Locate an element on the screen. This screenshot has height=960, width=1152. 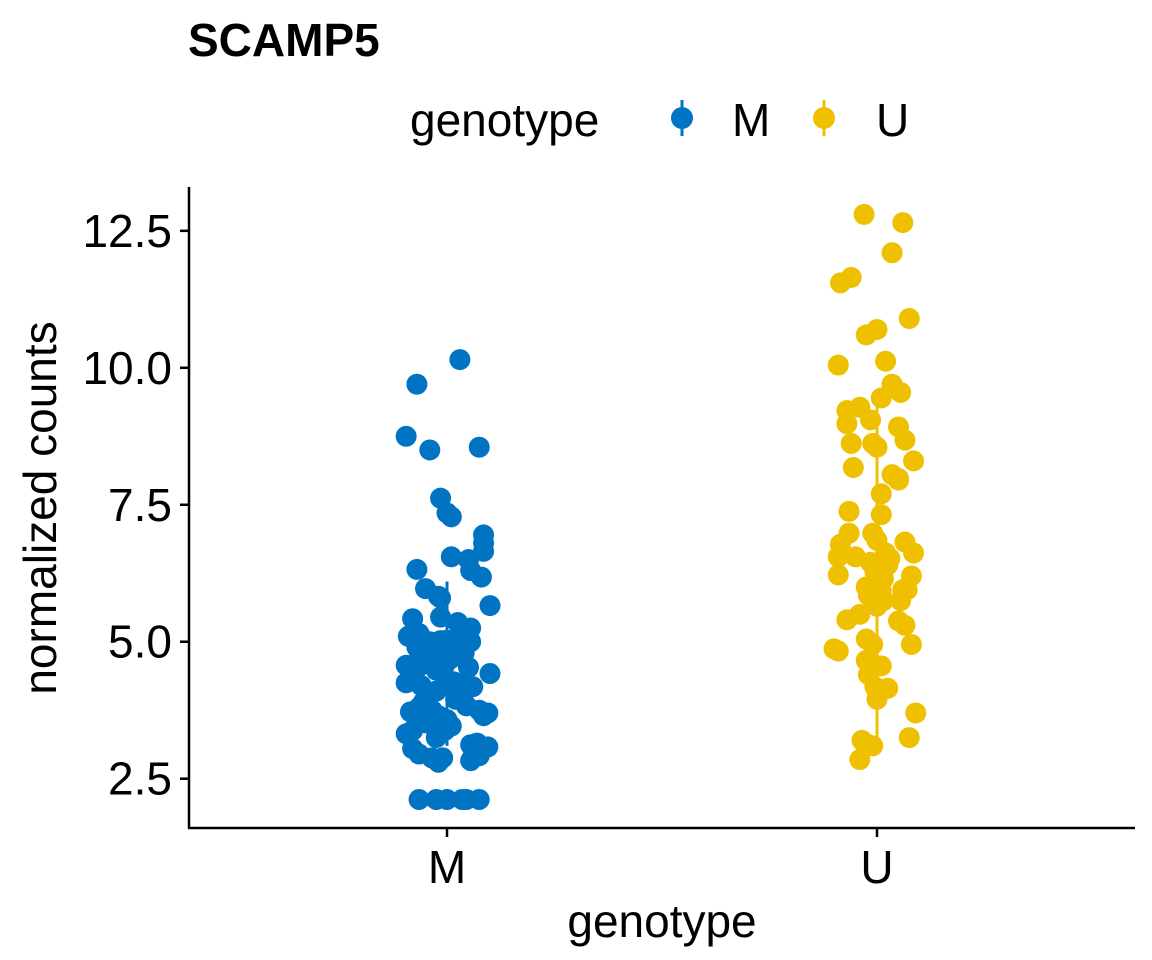
legend-title: genotype is located at coordinates (504, 120).